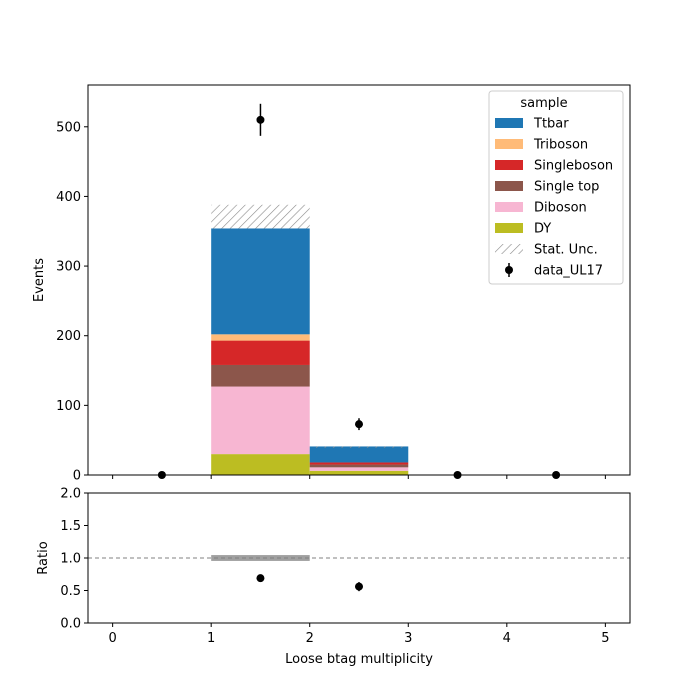 The height and width of the screenshot is (700, 700). I want to click on main-ytick-label-1: 100, so click(68, 406).